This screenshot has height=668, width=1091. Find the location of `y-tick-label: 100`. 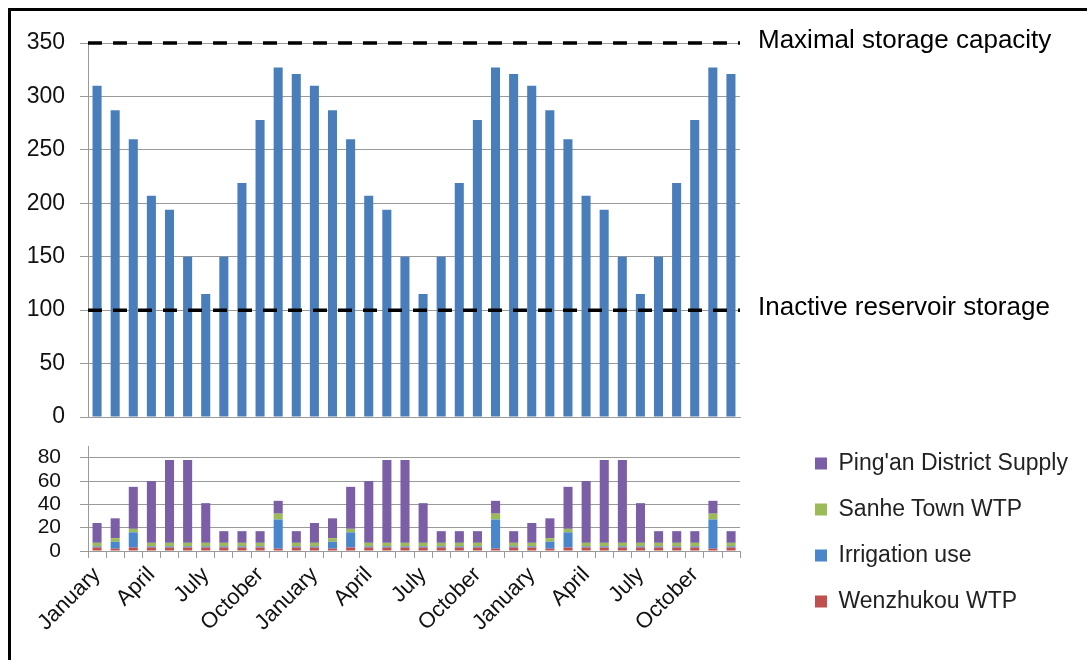

y-tick-label: 100 is located at coordinates (45, 308).